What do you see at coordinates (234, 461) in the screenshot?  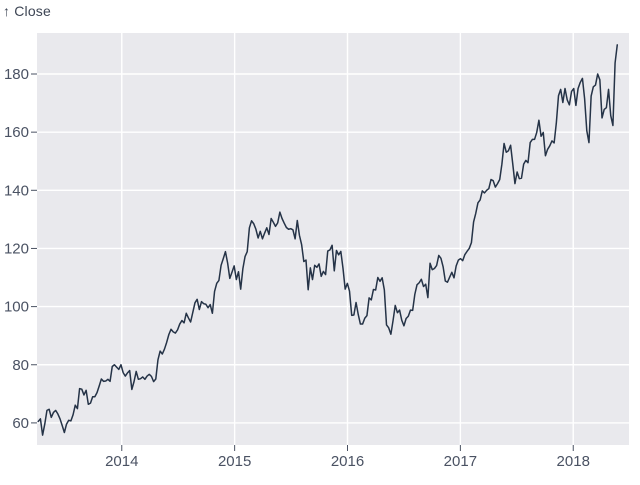 I see `x-tick-label: 2015` at bounding box center [234, 461].